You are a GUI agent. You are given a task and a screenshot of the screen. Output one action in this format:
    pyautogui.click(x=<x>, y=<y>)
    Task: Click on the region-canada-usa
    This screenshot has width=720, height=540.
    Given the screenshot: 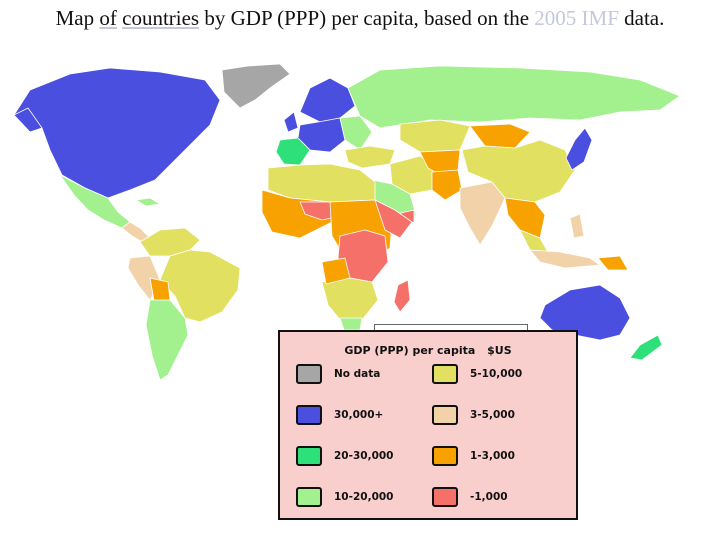 What is the action you would take?
    pyautogui.click(x=117, y=133)
    